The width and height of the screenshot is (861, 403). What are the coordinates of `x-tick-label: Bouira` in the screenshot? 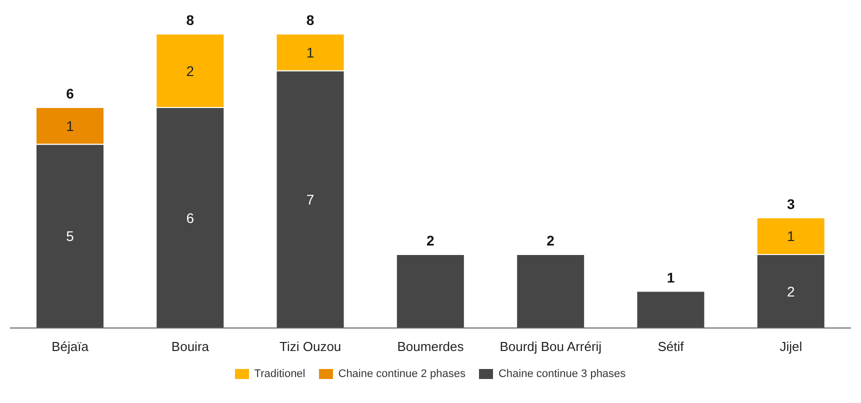 It's located at (190, 346).